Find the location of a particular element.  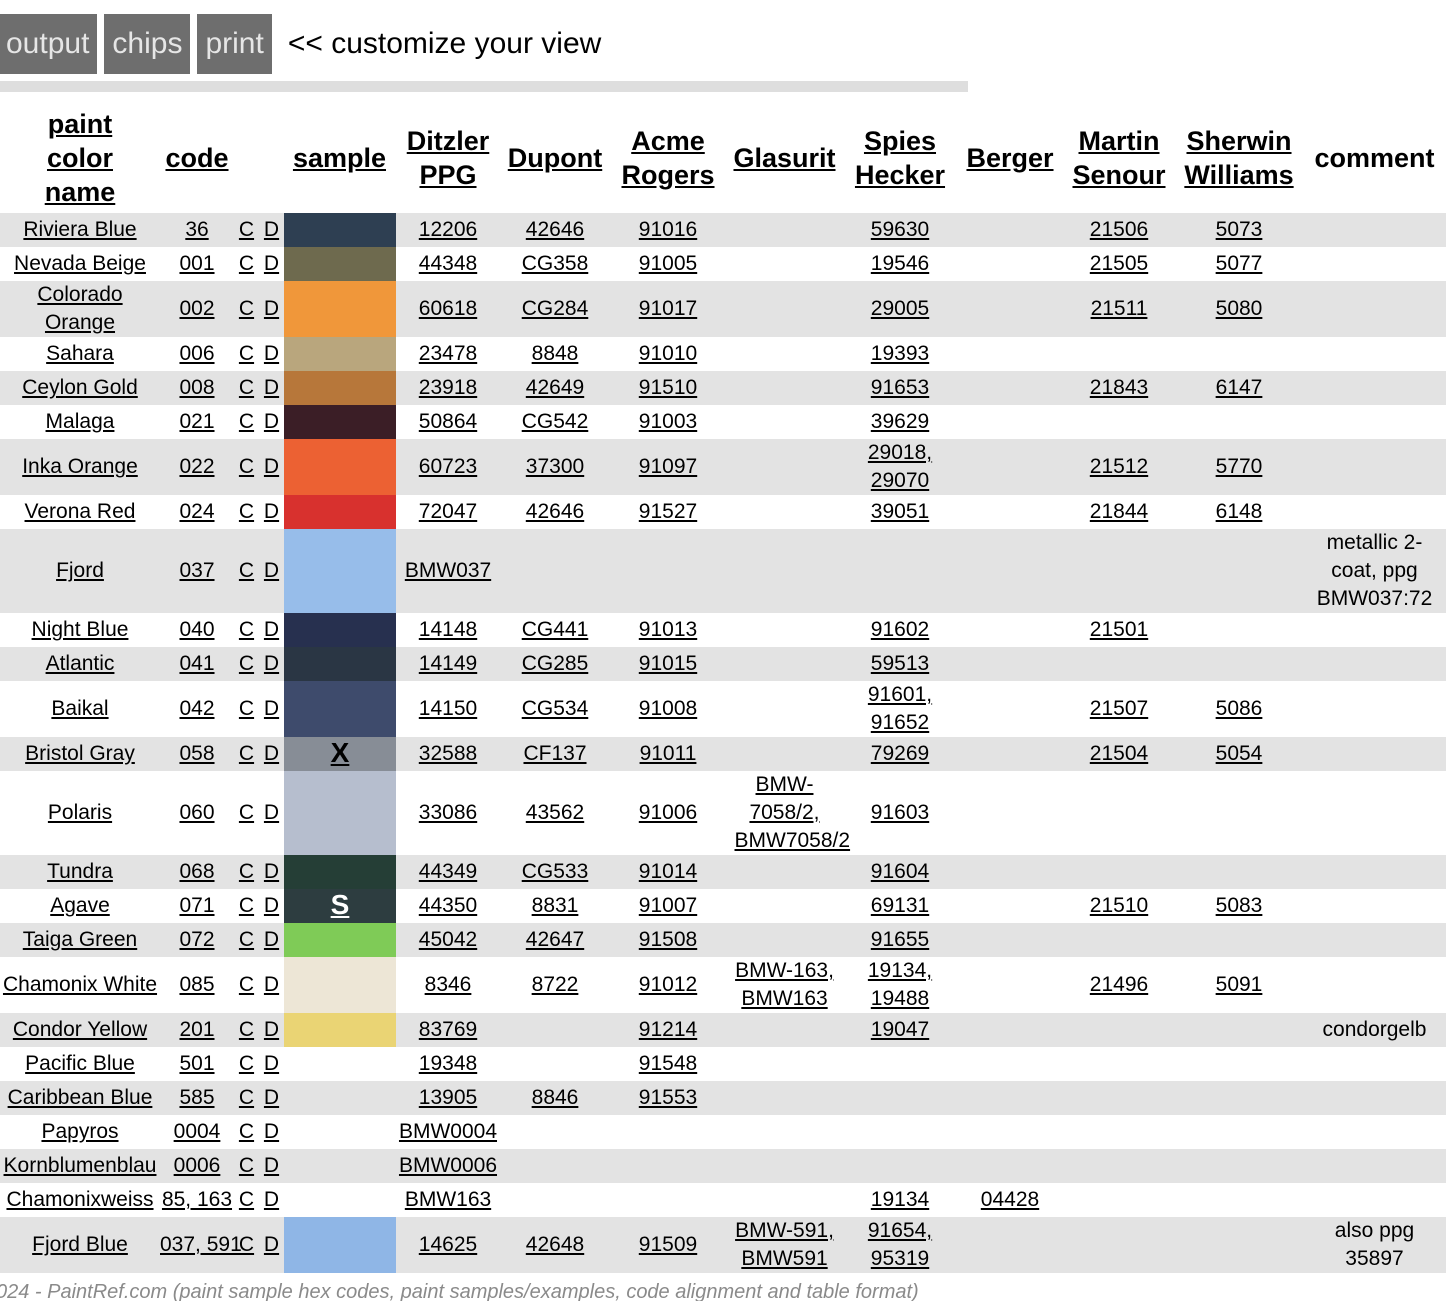

paint-code-link: 006 is located at coordinates (197, 353).